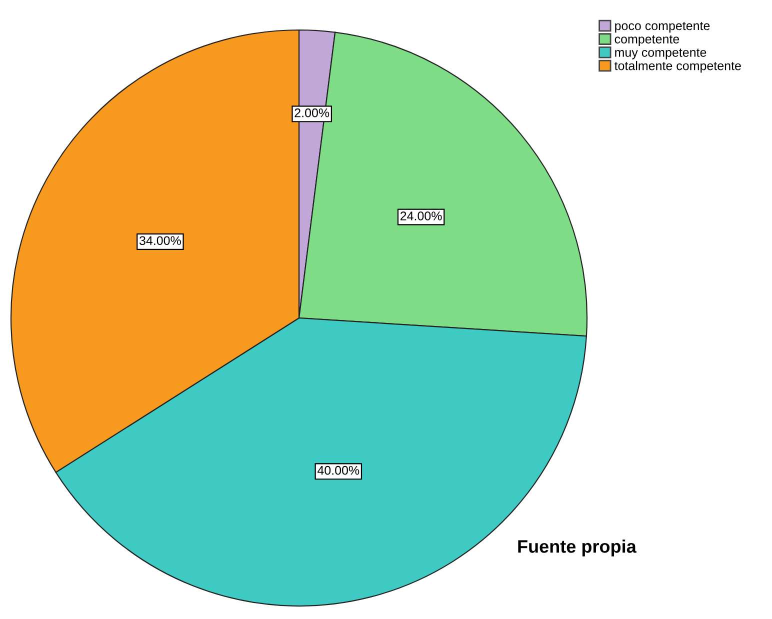 The image size is (772, 619). I want to click on data-label: 34.00%, so click(160, 241).